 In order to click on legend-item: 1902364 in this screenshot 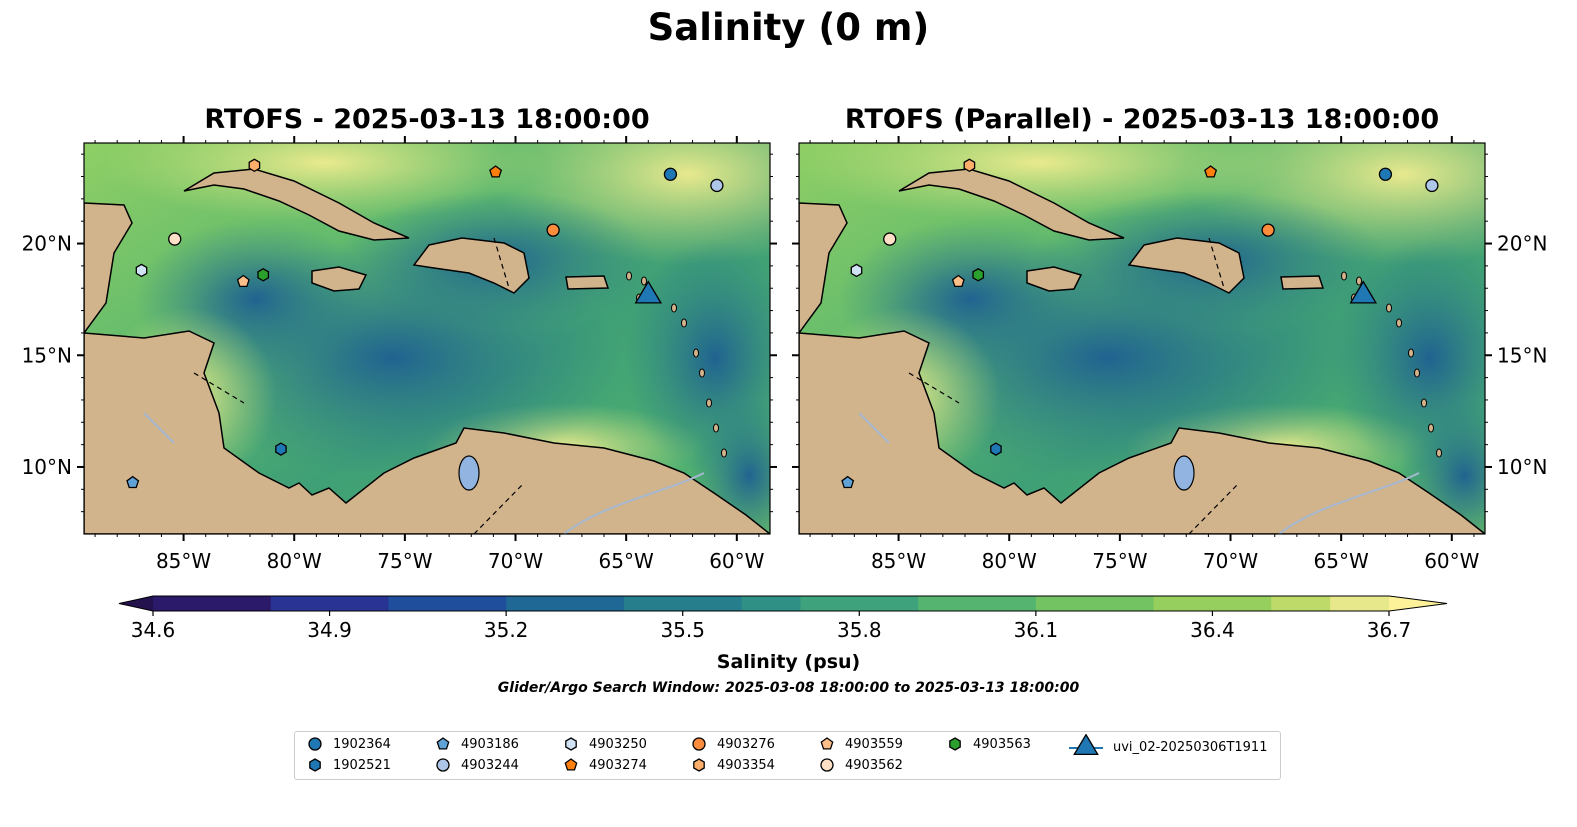, I will do `click(349, 744)`.